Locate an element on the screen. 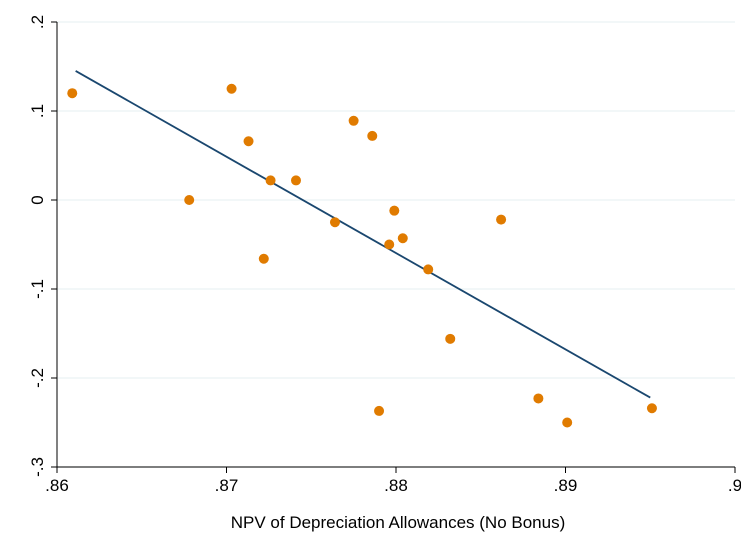 This screenshot has width=741, height=535. y-tick-label: -.2 is located at coordinates (37, 378).